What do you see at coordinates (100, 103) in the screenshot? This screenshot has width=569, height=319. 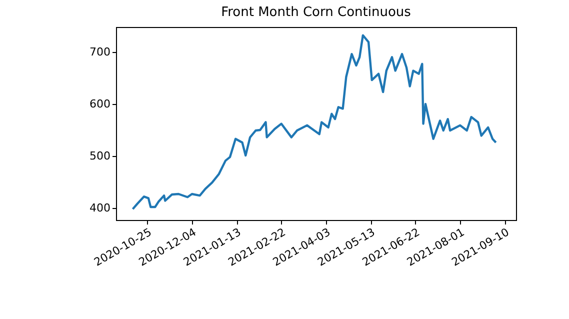 I see `y-tick-label: 600` at bounding box center [100, 103].